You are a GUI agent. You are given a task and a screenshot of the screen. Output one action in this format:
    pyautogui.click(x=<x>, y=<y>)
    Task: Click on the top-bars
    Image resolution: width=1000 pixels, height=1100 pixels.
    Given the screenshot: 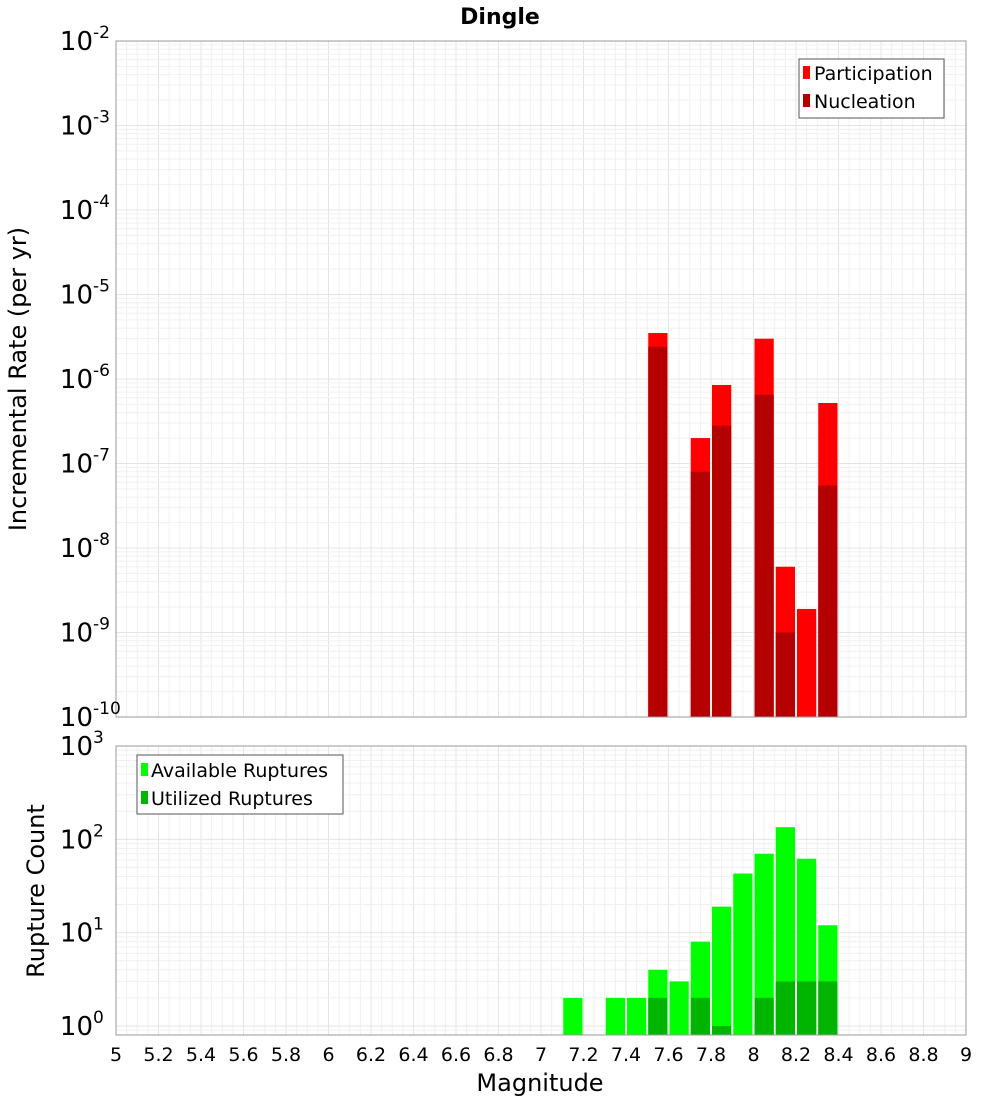 What is the action you would take?
    pyautogui.click(x=743, y=525)
    